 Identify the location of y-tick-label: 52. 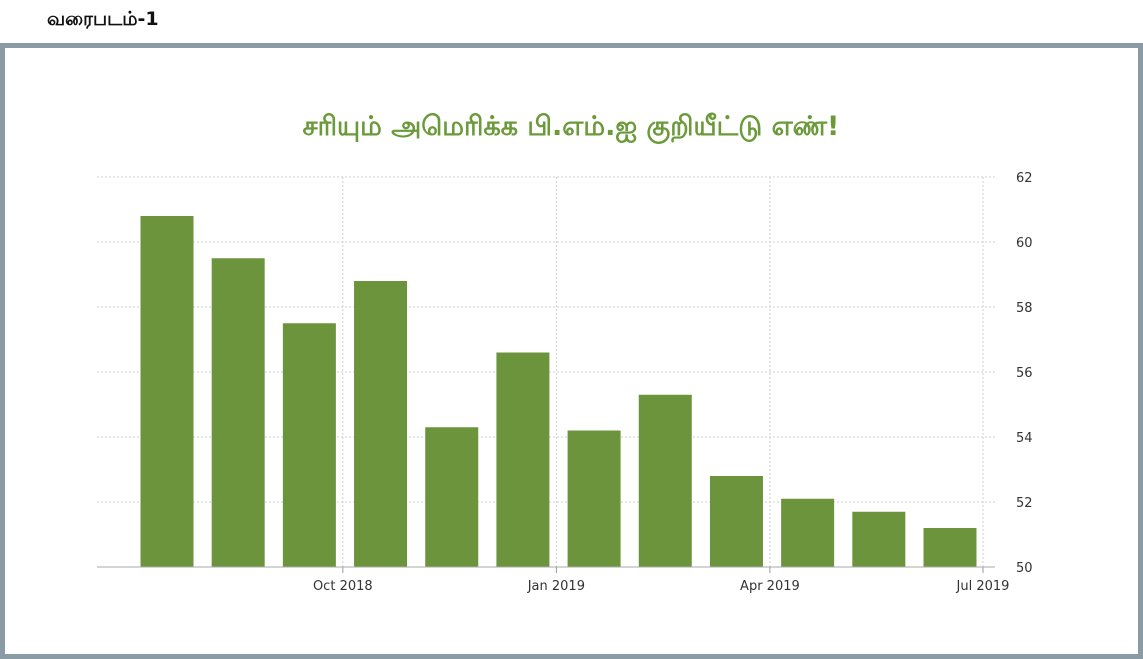
(1024, 503).